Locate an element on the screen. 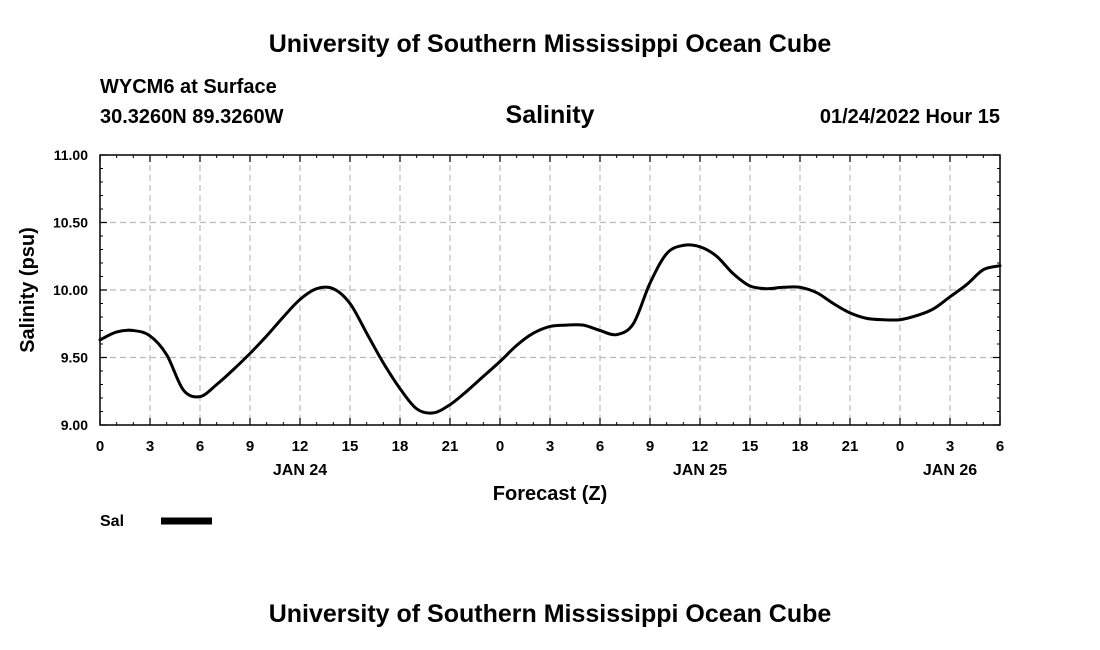 The image size is (1100, 650). x-axis-ticks: 0 3 6 9 12 15 18 21 0 3 6 9 12 15 18 21 0 3 6 is located at coordinates (550, 446).